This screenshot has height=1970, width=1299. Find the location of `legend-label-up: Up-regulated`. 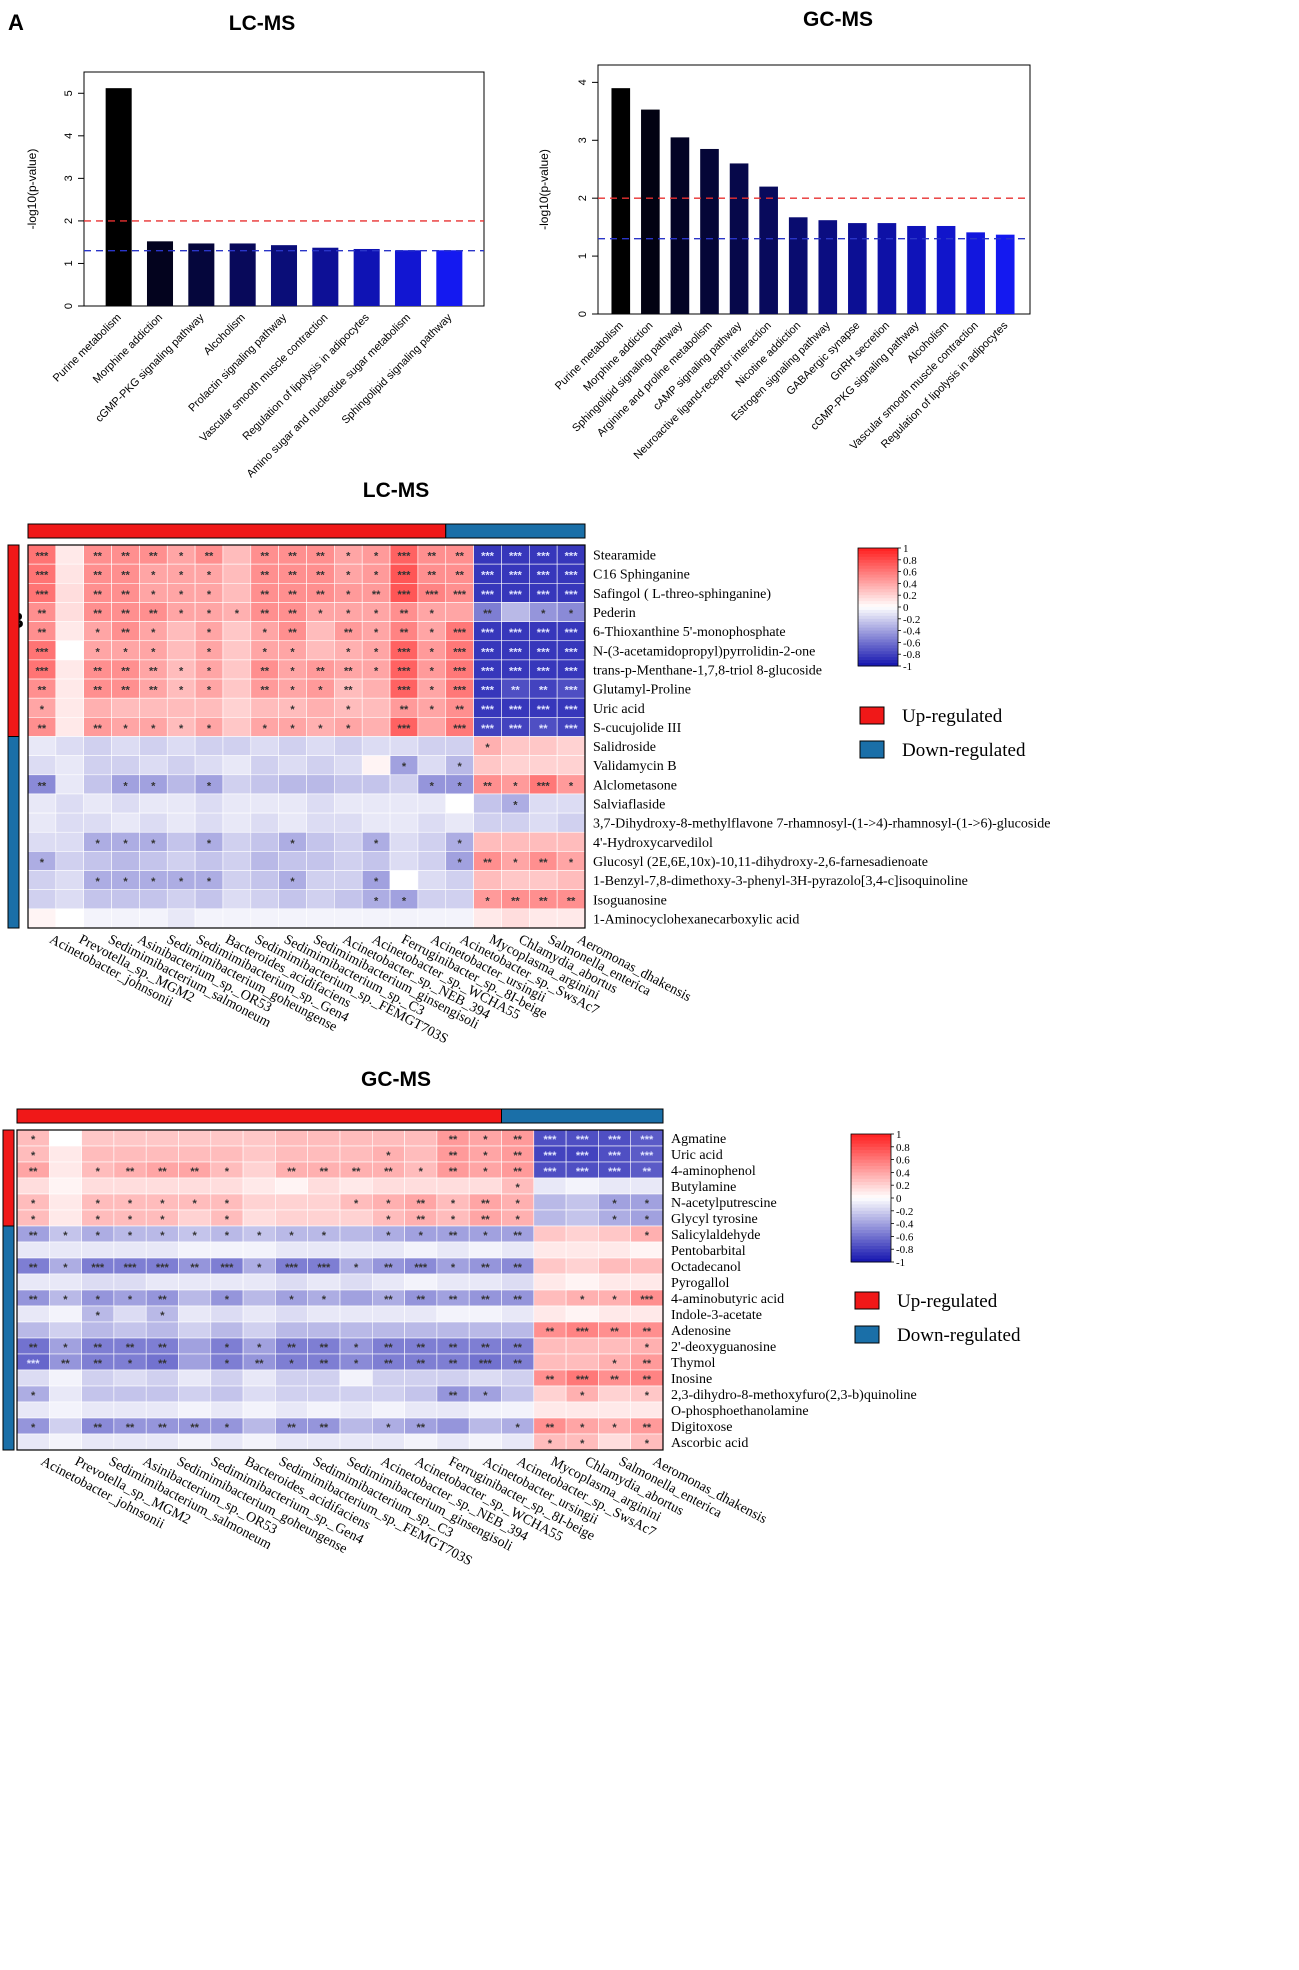

legend-label-up: Up-regulated is located at coordinates (952, 716).